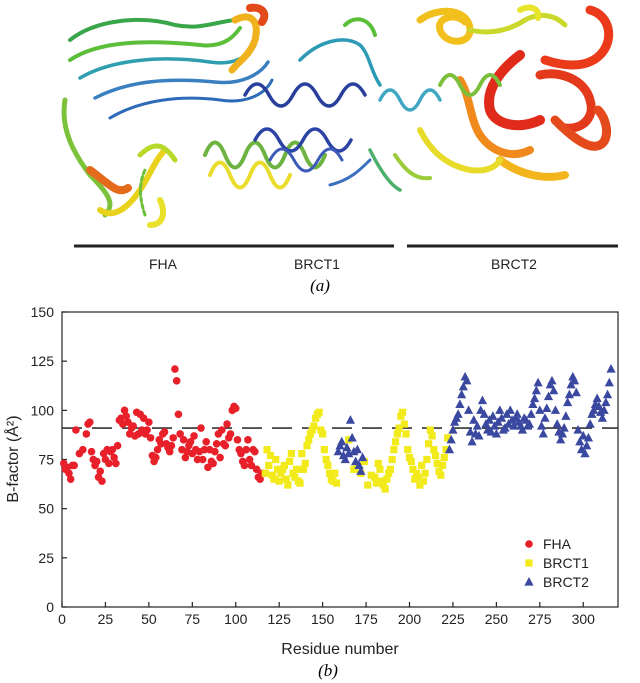 The height and width of the screenshot is (683, 640). I want to click on x-axis-ticks: 0 25 50 75 100 125 150 175 200 225 250 275 300, so click(326, 614).